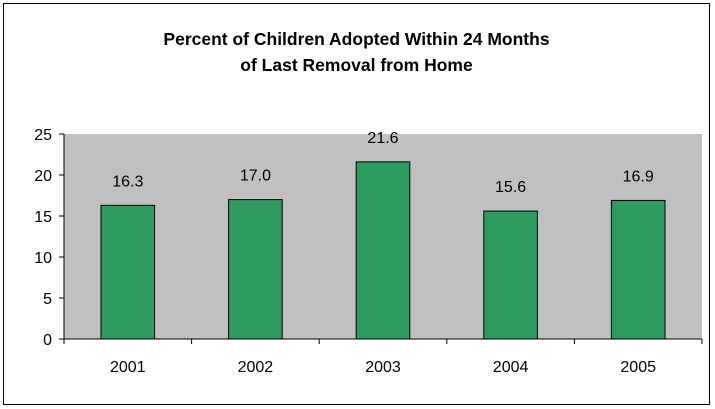  I want to click on y-tick-label: 20, so click(43, 176).